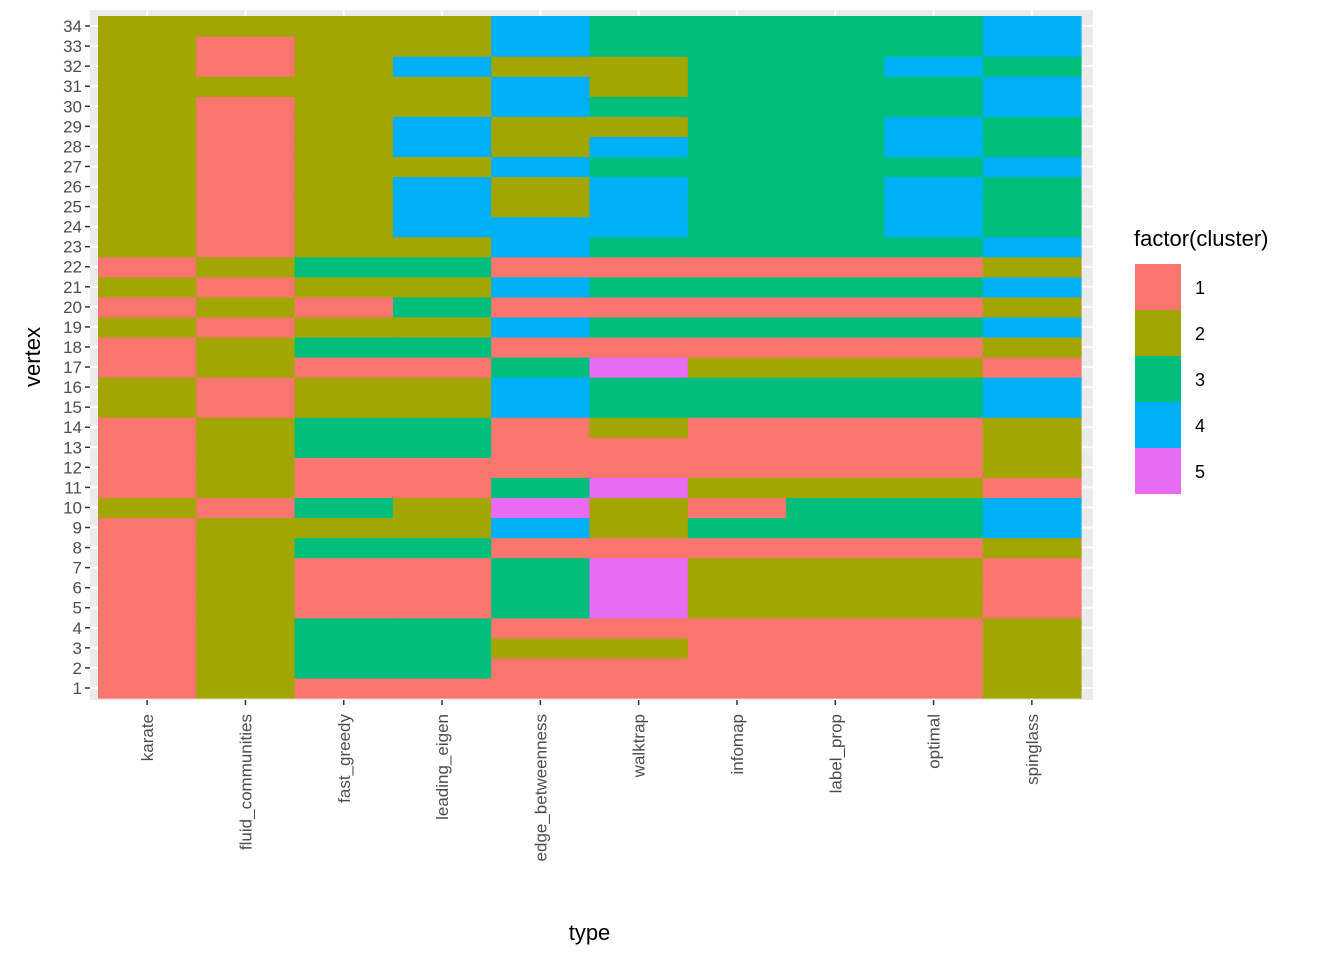 This screenshot has height=965, width=1344. I want to click on y-tick-label: 5, so click(77, 608).